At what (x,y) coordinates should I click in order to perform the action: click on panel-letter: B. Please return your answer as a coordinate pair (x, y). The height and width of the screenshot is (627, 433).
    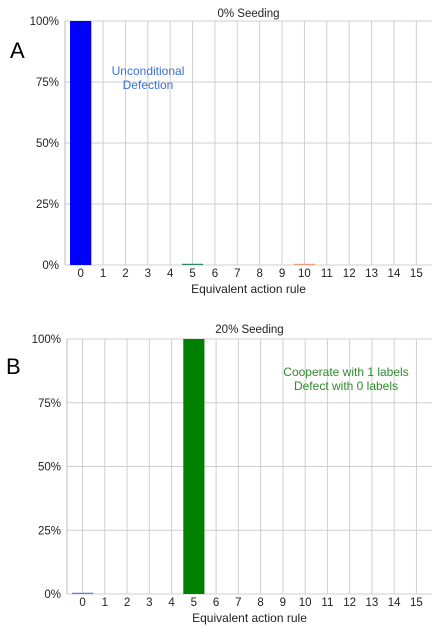
    Looking at the image, I should click on (13, 366).